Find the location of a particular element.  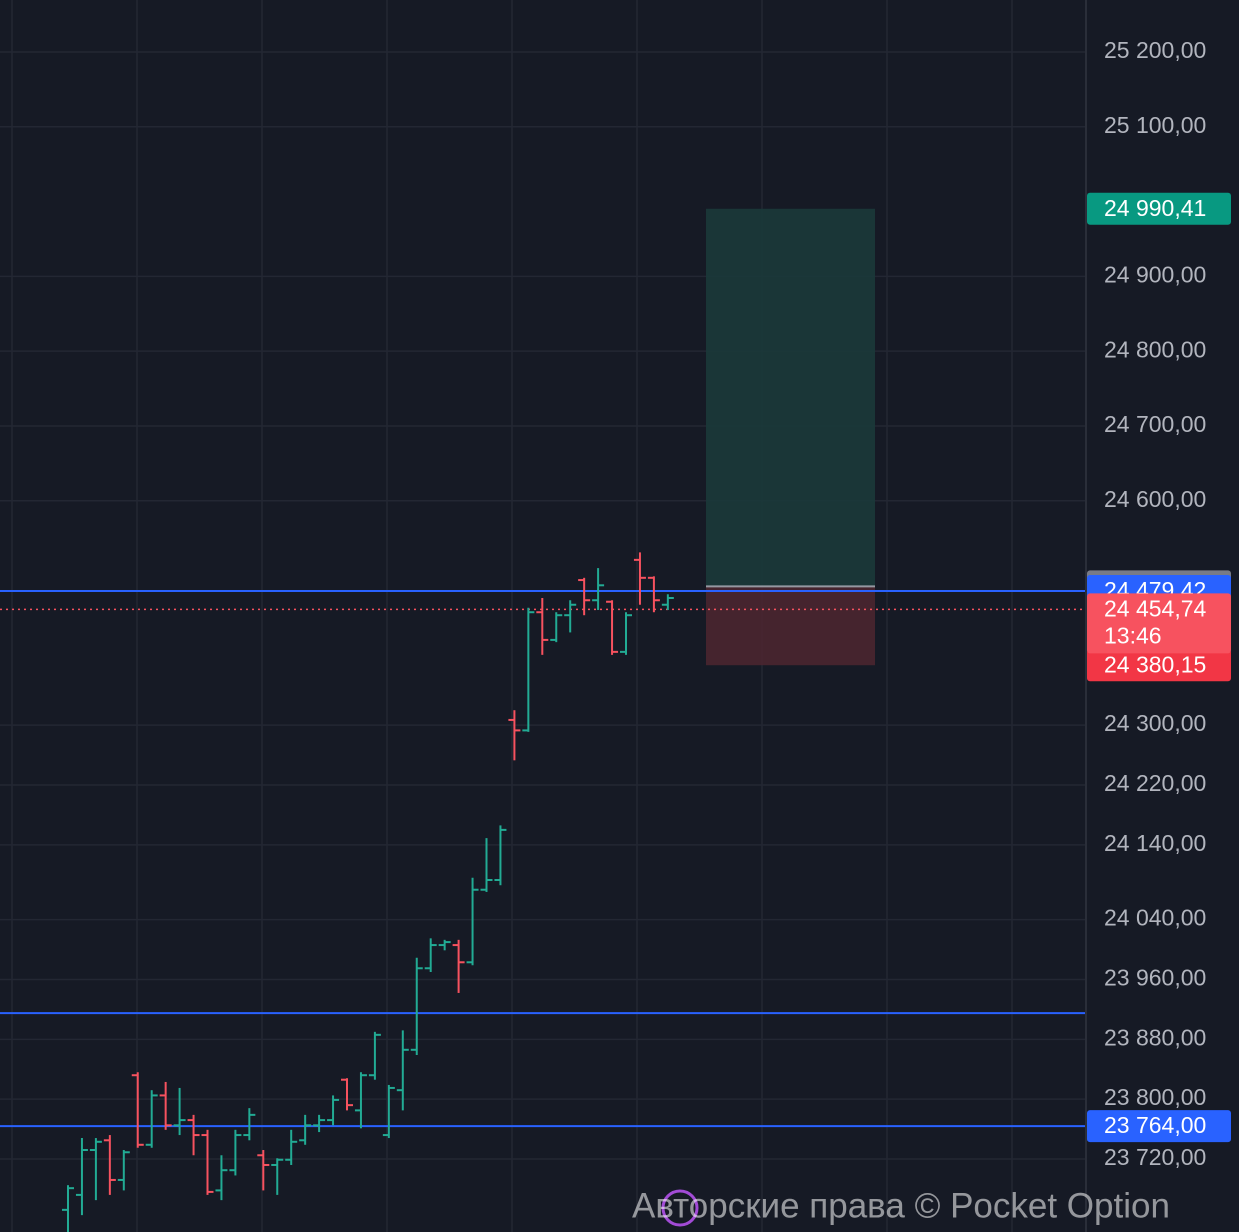

position-loss is located at coordinates (790, 626).